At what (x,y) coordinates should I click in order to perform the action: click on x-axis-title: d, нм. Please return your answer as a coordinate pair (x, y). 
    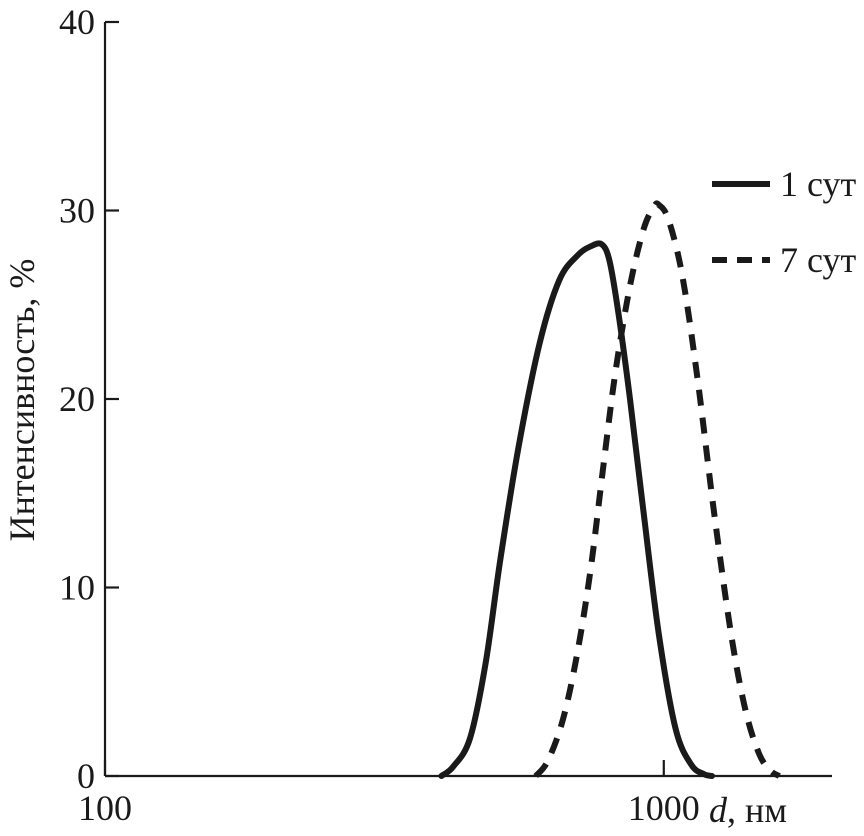
    Looking at the image, I should click on (748, 810).